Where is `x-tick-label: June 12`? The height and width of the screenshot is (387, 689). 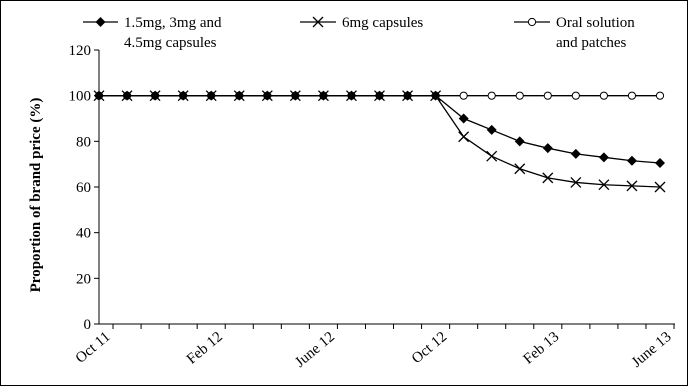
x-tick-label: June 12 is located at coordinates (315, 350).